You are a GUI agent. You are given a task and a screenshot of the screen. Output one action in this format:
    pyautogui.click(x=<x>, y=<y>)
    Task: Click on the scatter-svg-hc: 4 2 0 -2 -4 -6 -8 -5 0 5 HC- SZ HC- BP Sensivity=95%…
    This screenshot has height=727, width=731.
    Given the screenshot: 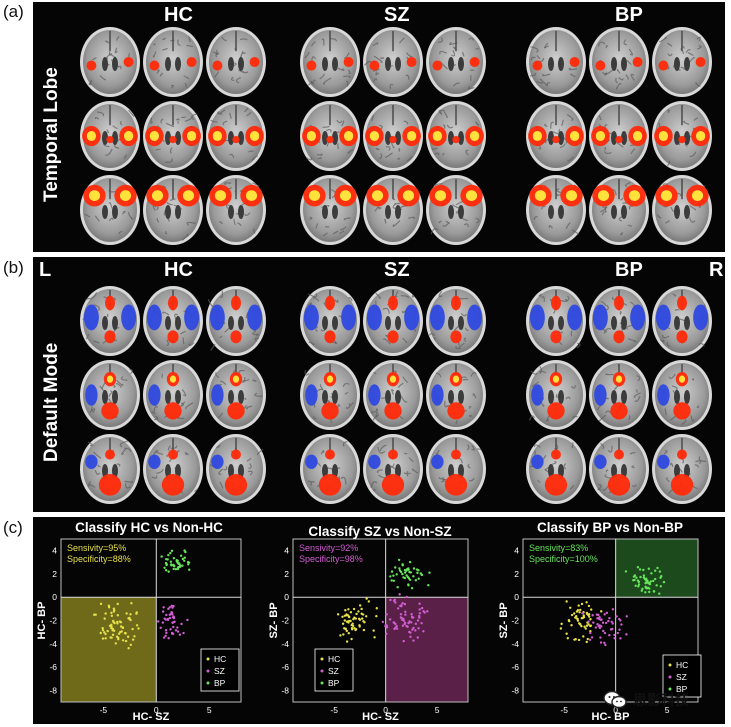 What is the action you would take?
    pyautogui.click(x=139, y=630)
    